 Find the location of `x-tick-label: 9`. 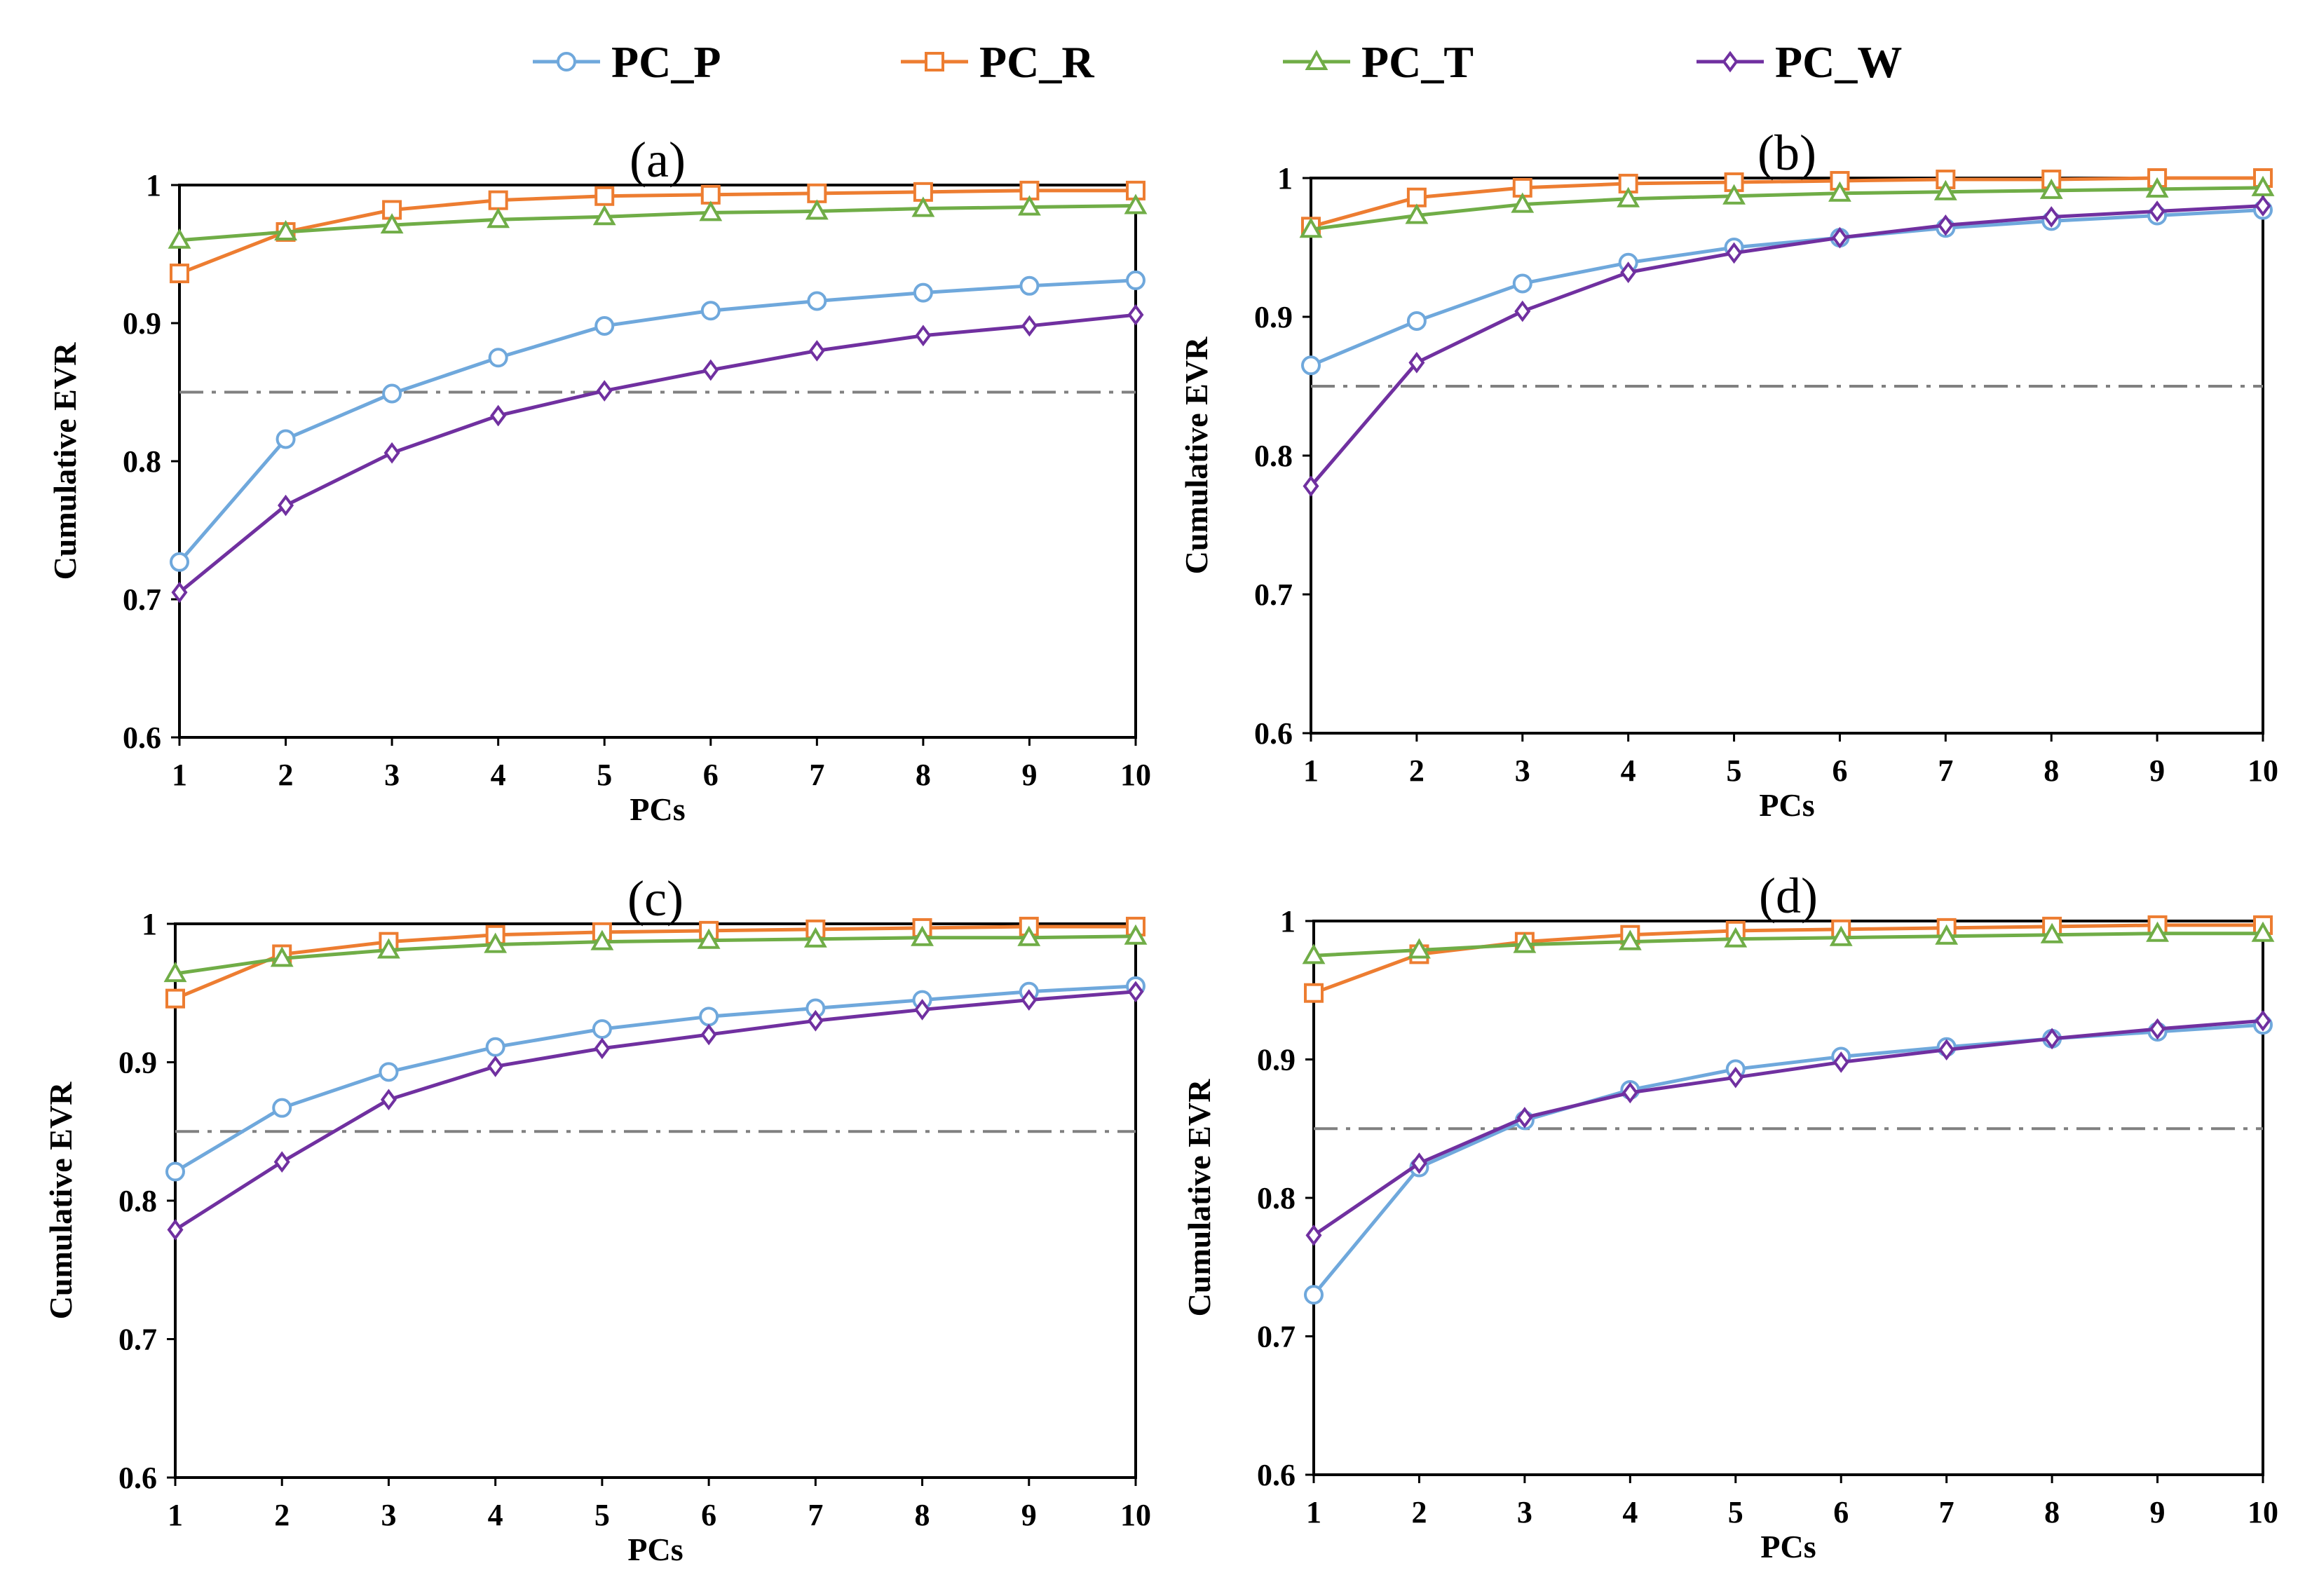

x-tick-label: 9 is located at coordinates (1029, 1515).